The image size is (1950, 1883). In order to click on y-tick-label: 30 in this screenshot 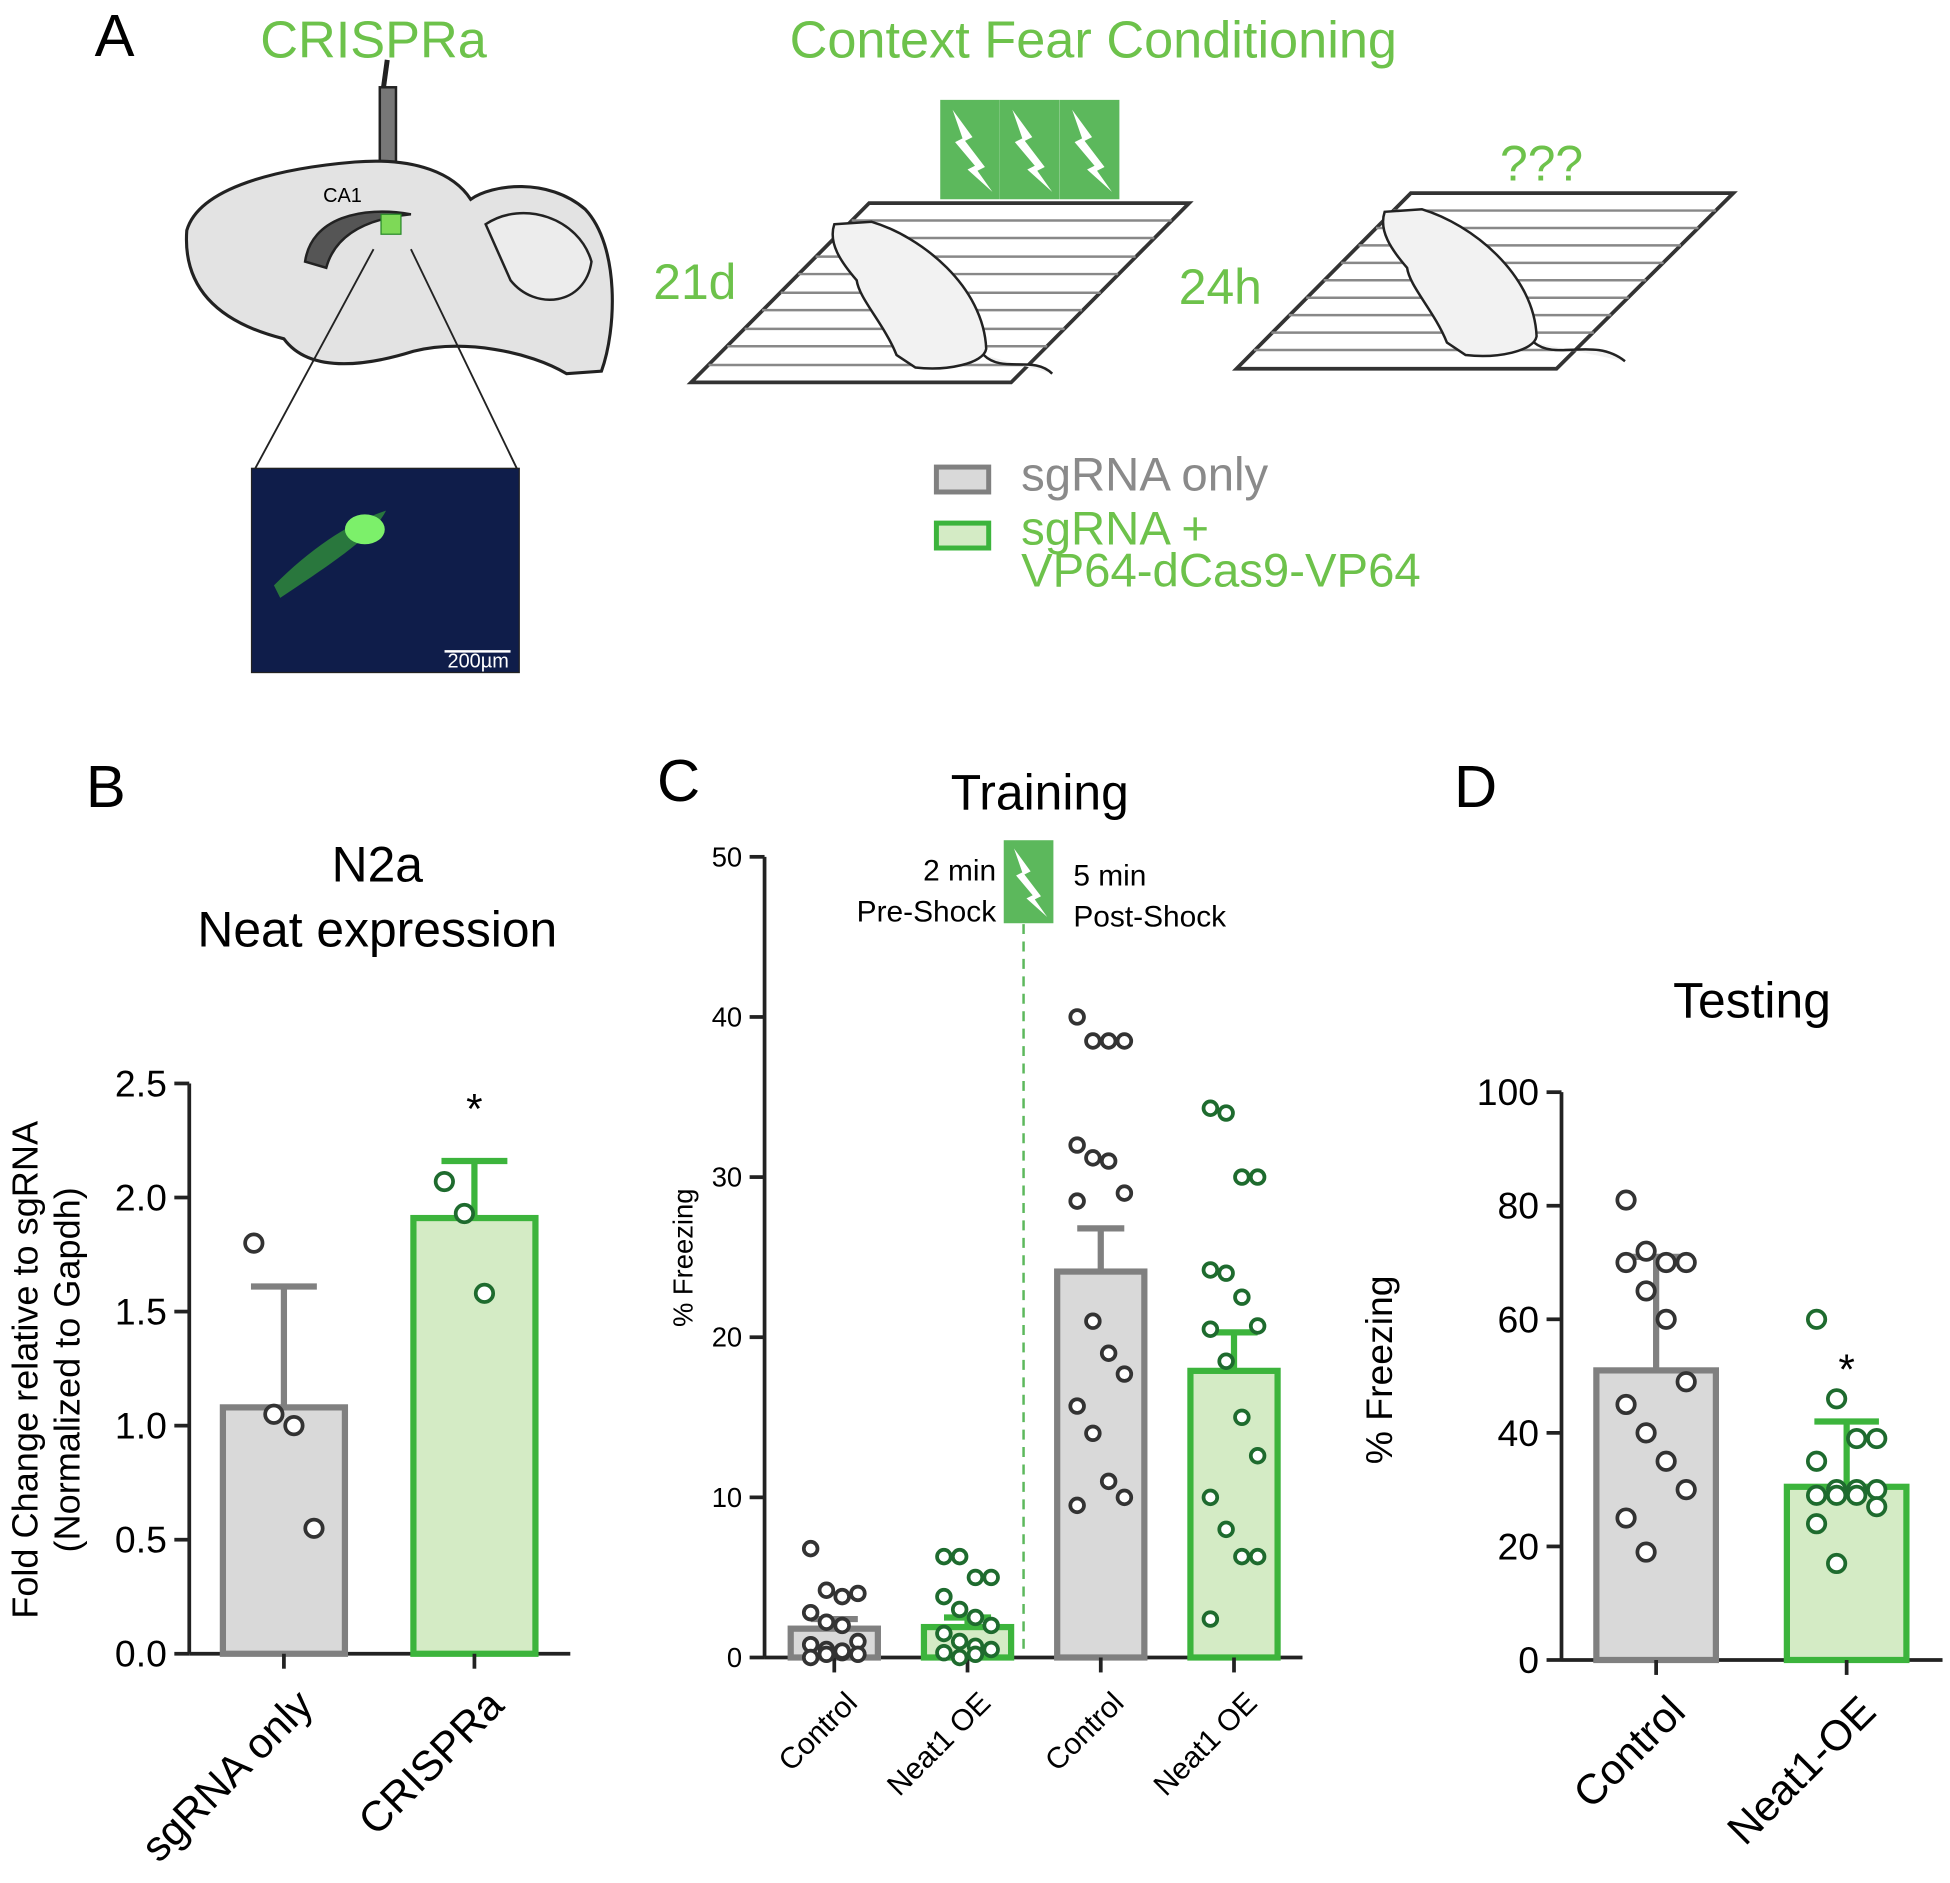, I will do `click(727, 1177)`.